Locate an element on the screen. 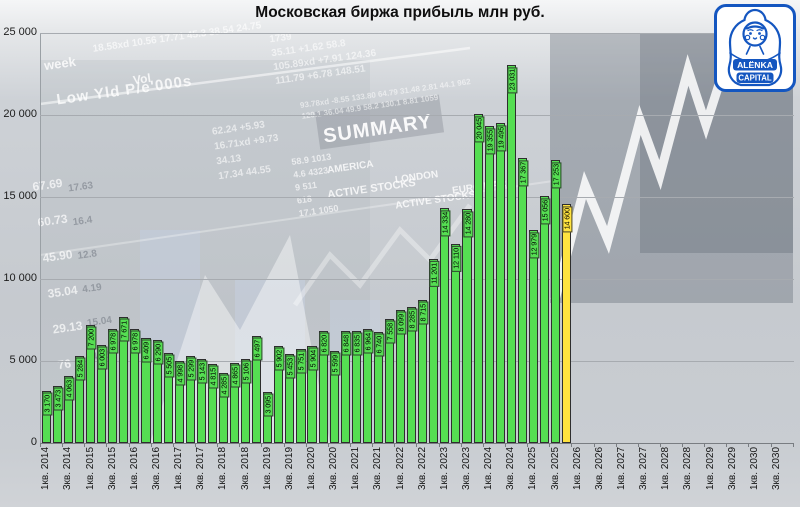 The width and height of the screenshot is (800, 507). bar-value-label: 5 106 is located at coordinates (246, 372).